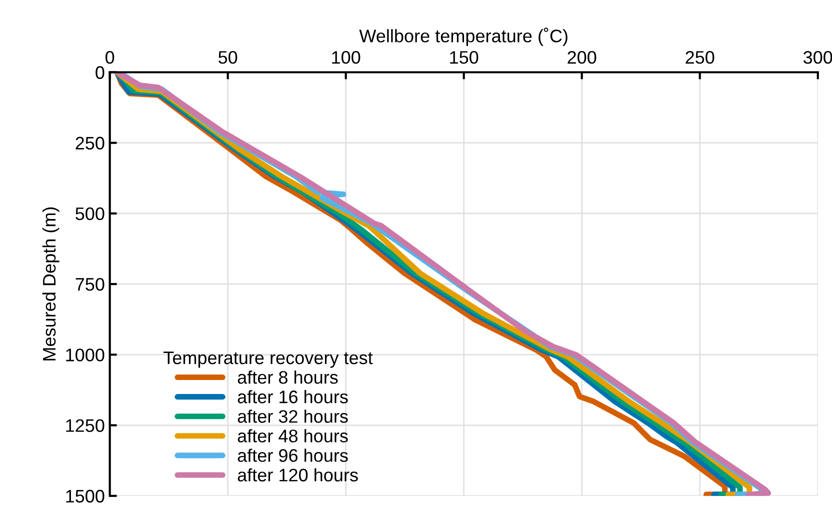 This screenshot has width=832, height=516. Describe the element at coordinates (51, 283) in the screenshot. I see `y-axis-title: Mesured Depth (m)` at that location.